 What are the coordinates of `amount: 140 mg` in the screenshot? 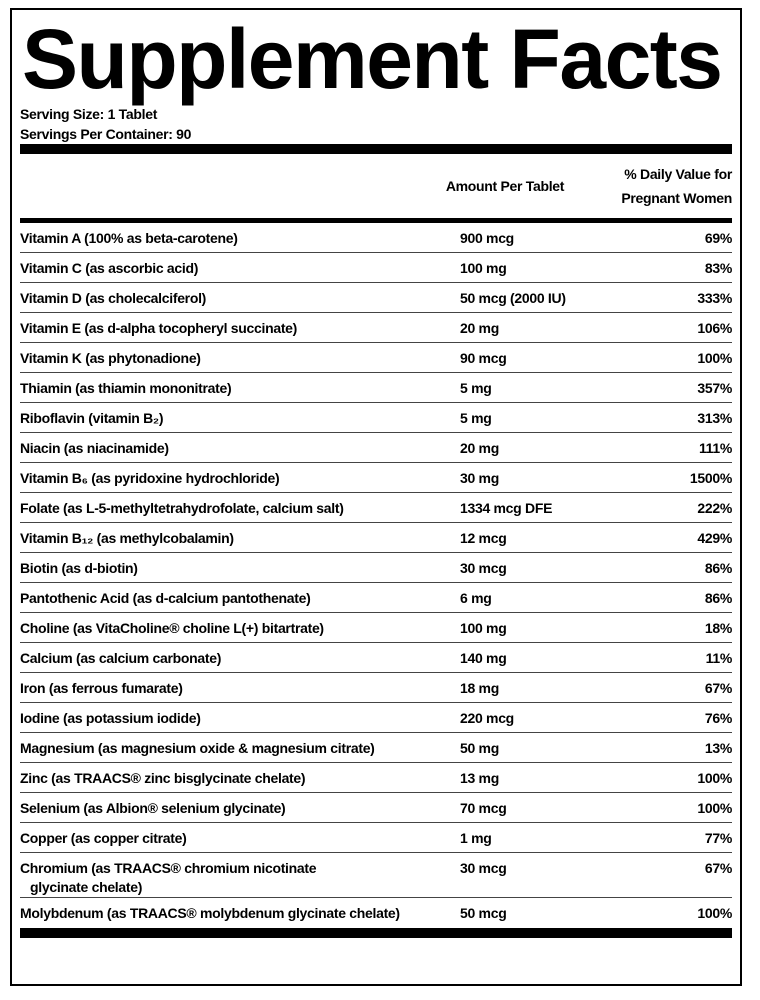 It's located at (483, 658).